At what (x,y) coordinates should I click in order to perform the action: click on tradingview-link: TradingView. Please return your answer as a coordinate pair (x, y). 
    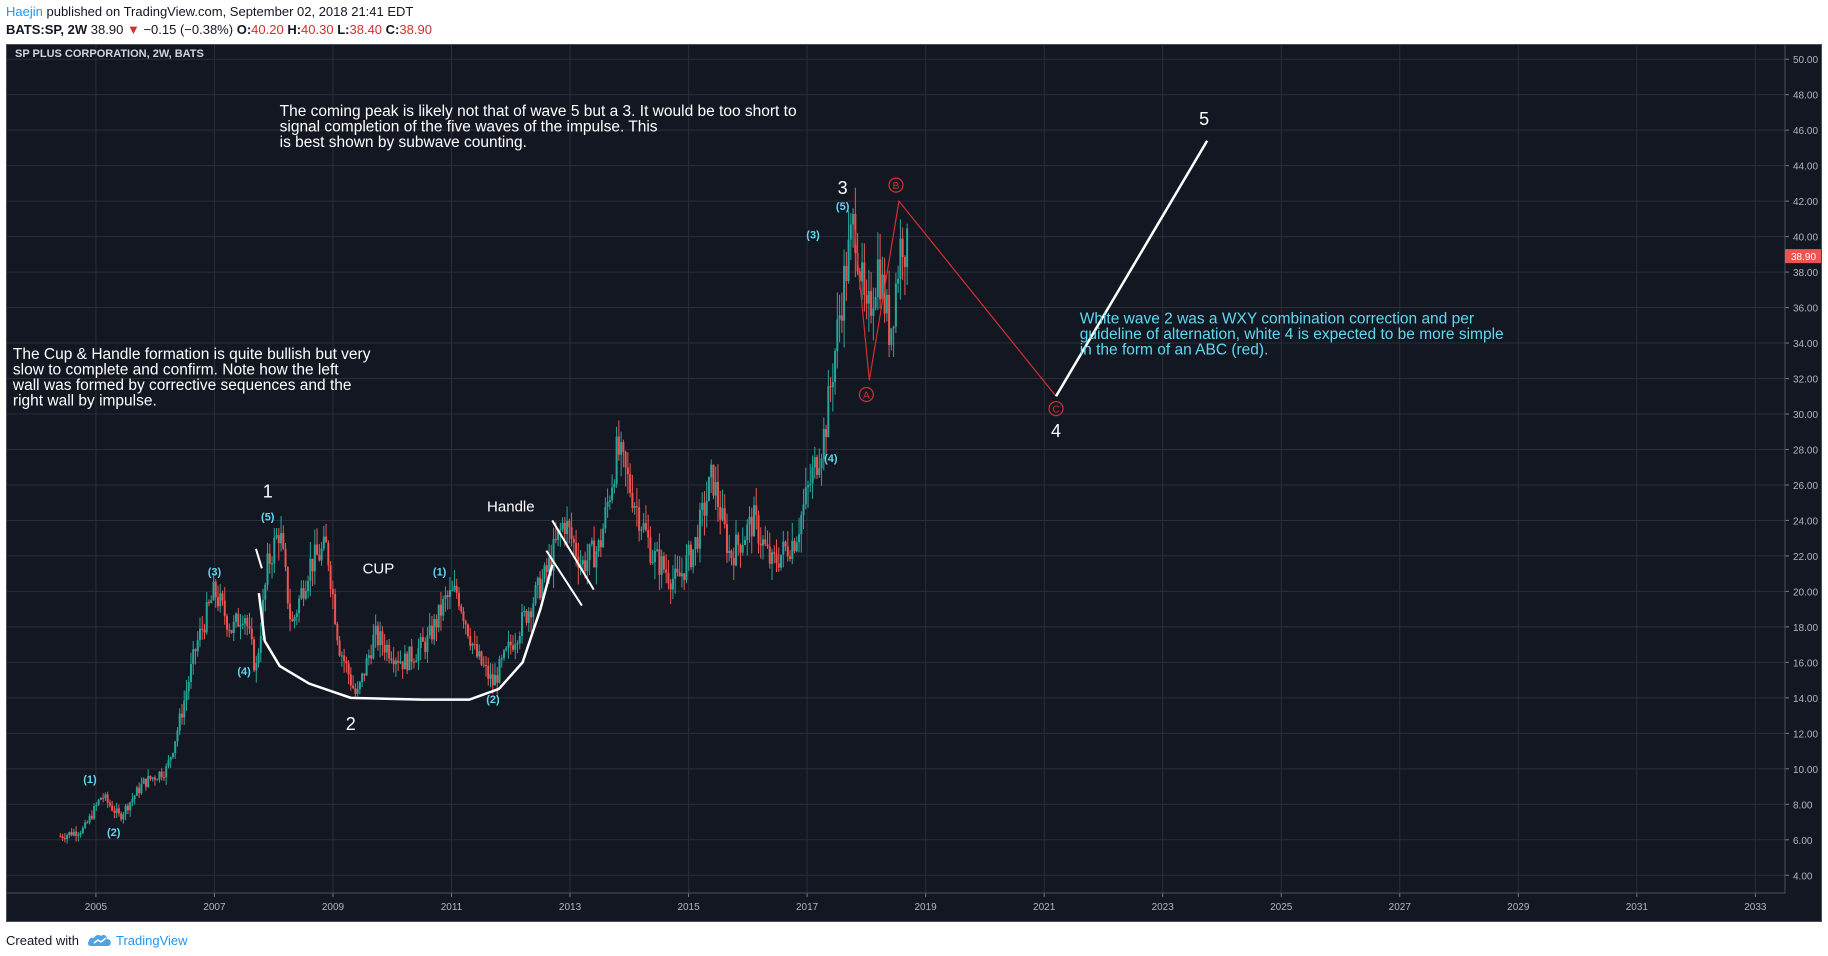
    Looking at the image, I should click on (152, 940).